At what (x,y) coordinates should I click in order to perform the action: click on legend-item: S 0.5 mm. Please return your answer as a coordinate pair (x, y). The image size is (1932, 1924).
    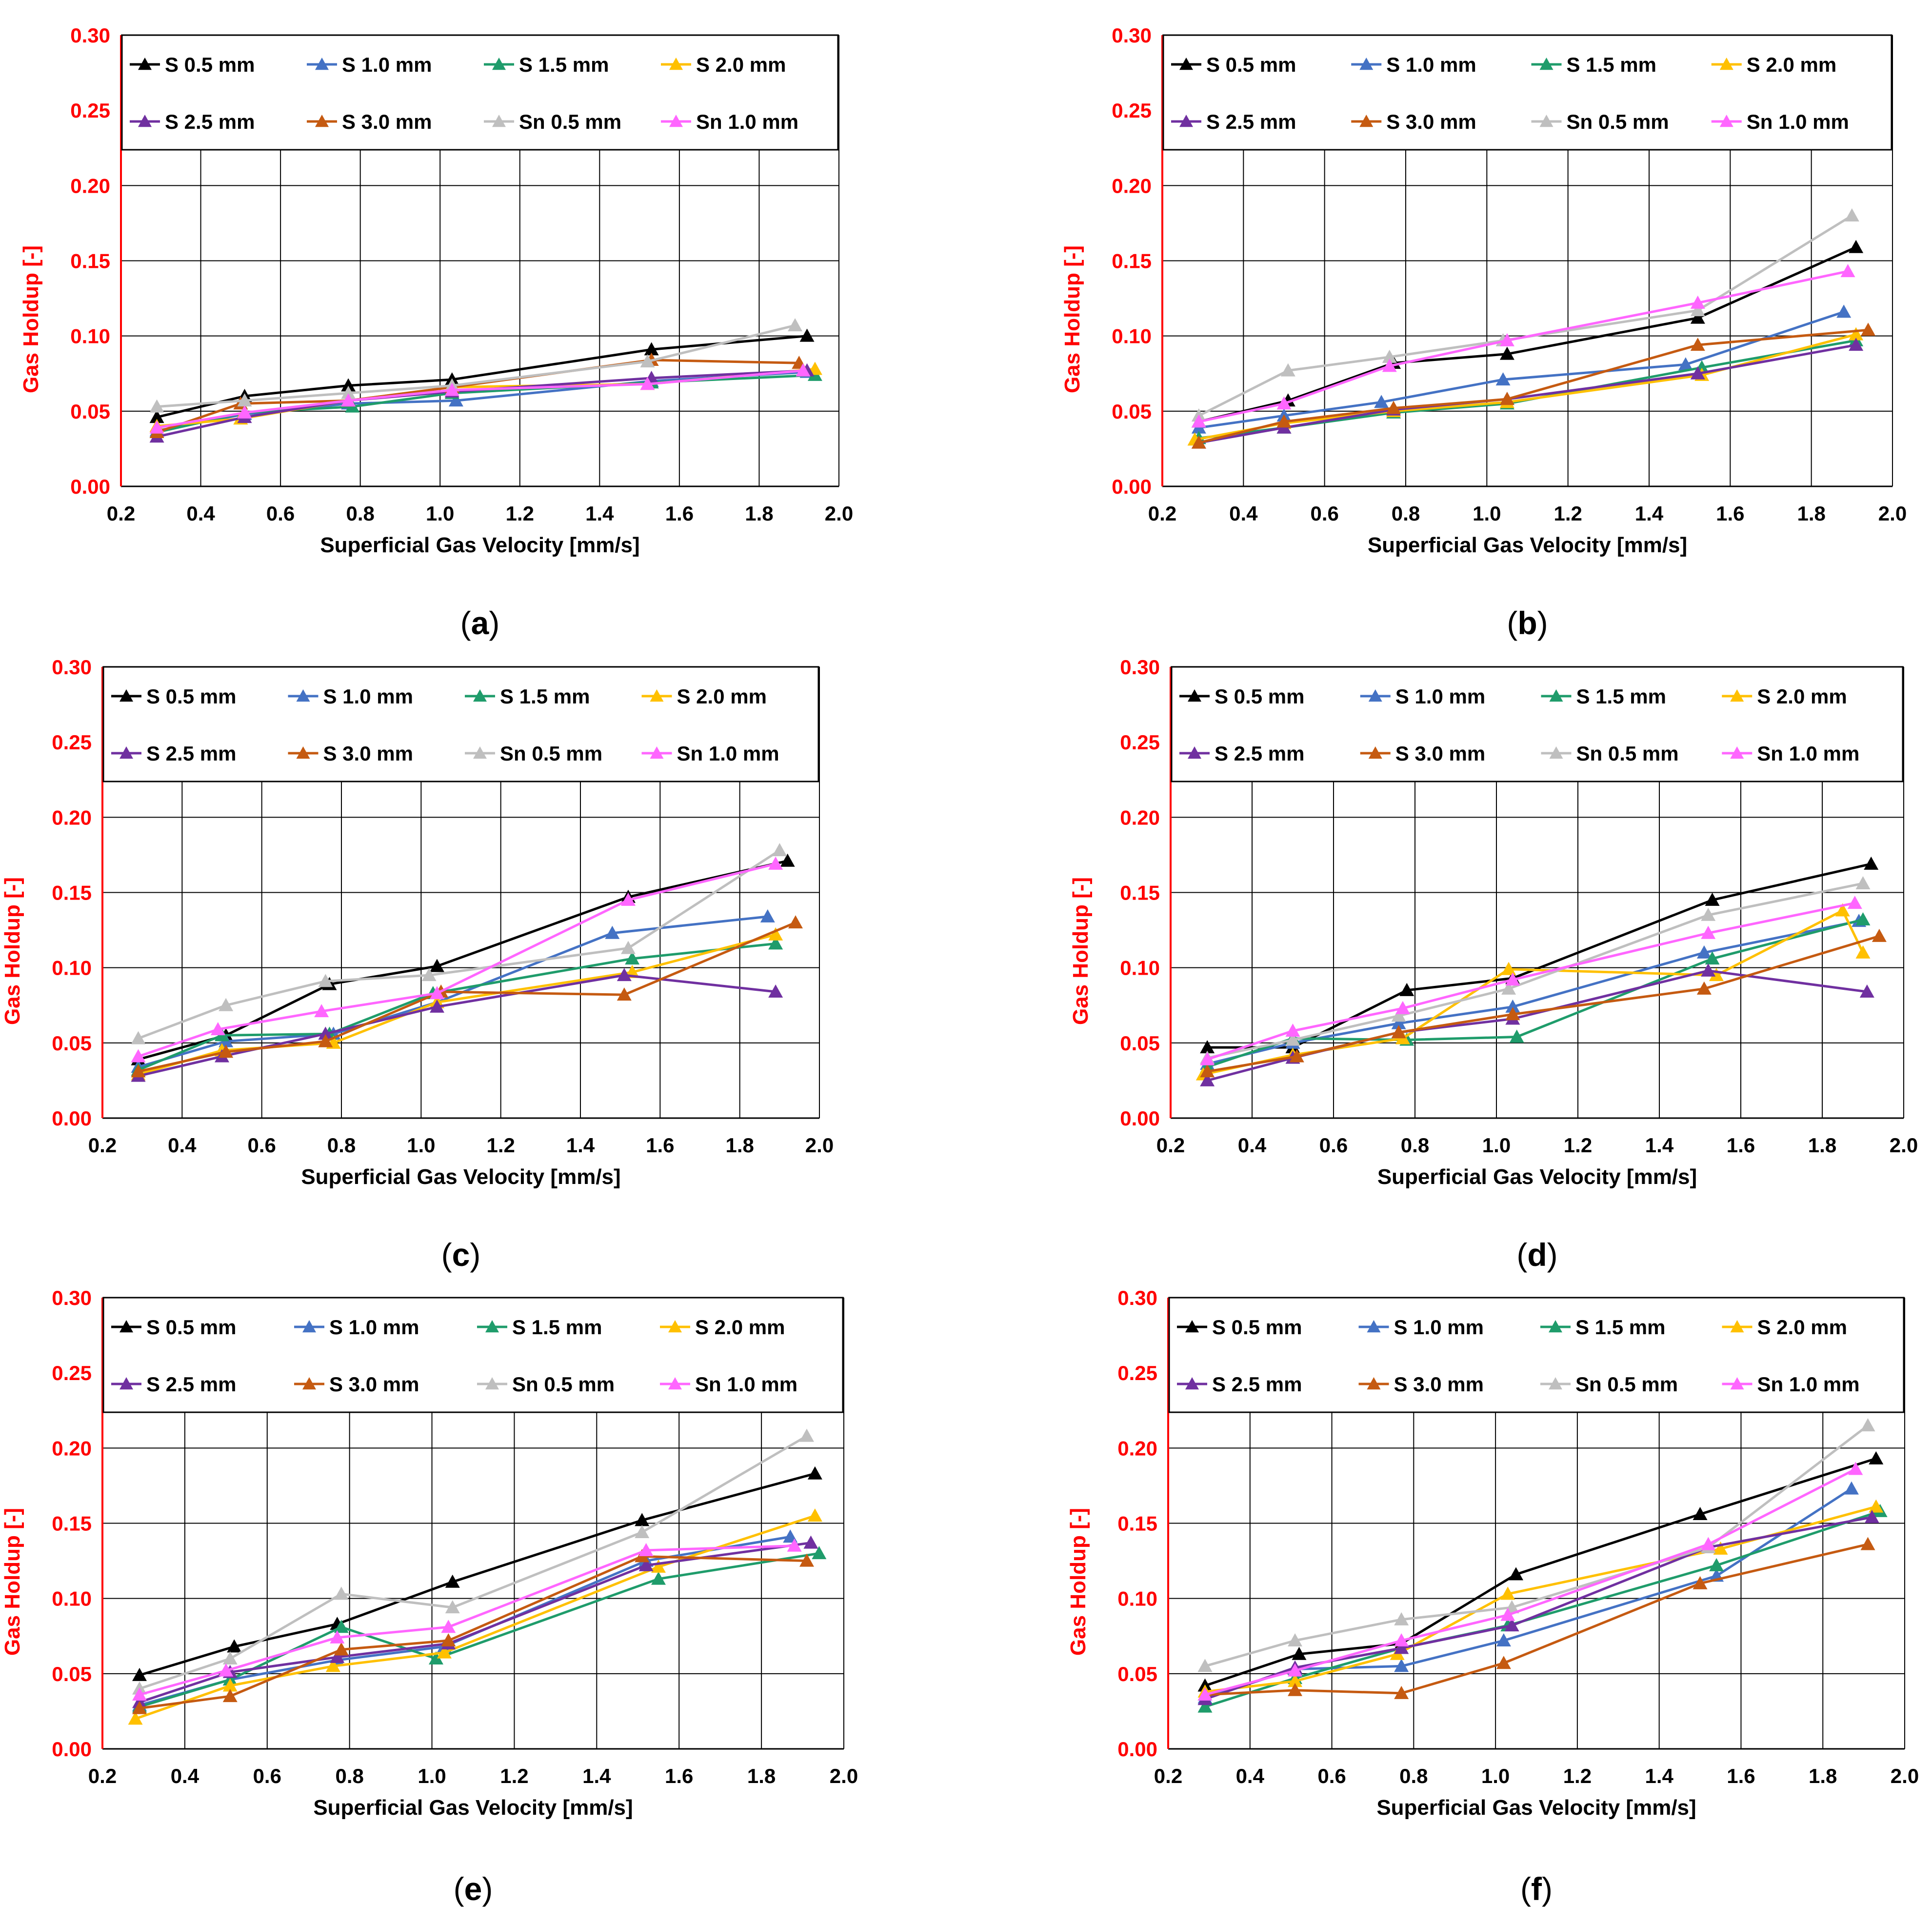
    Looking at the image, I should click on (173, 1327).